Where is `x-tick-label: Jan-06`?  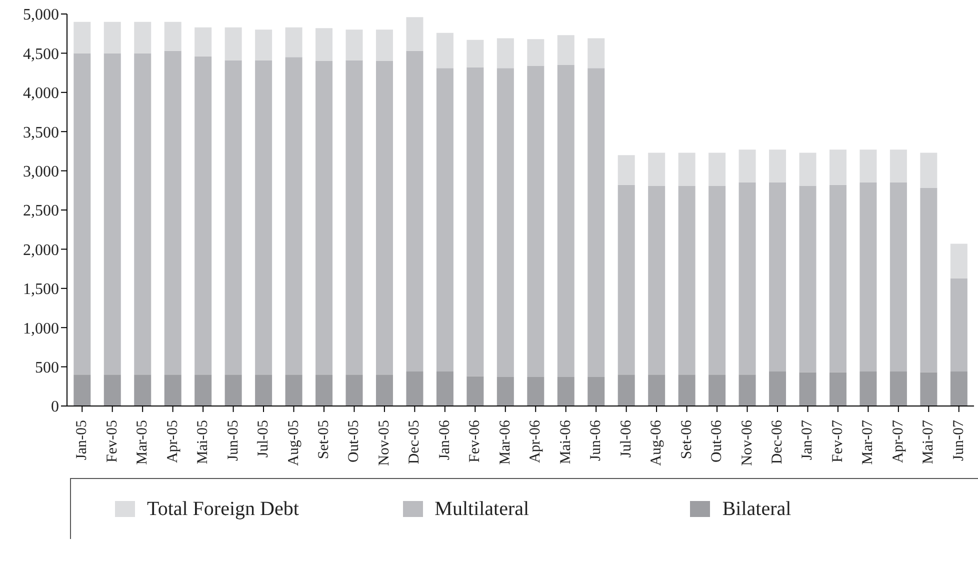
x-tick-label: Jan-06 is located at coordinates (444, 440).